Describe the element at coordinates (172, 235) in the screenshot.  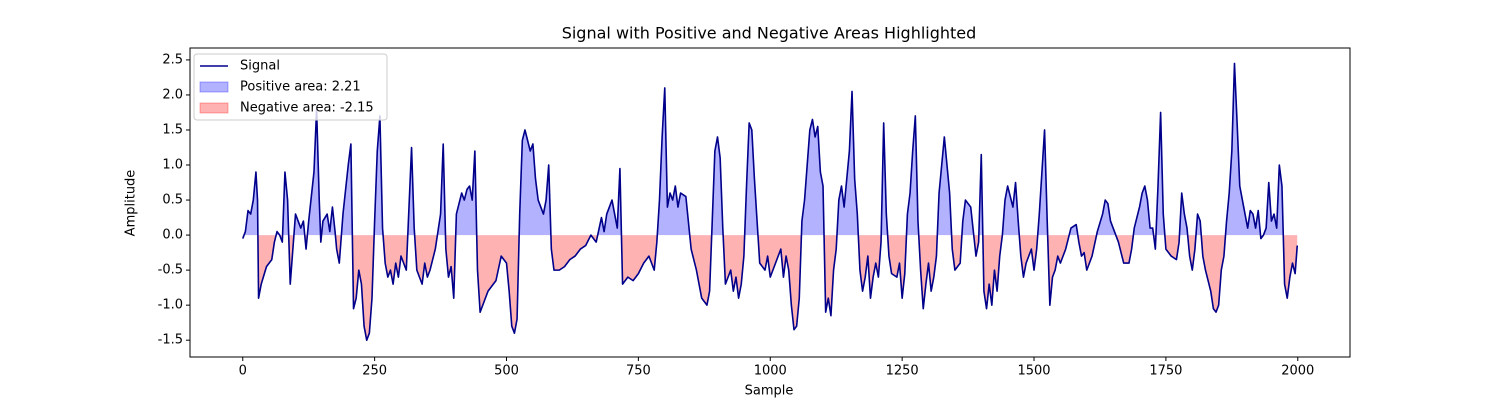
I see `y-tick-label: 0.0` at that location.